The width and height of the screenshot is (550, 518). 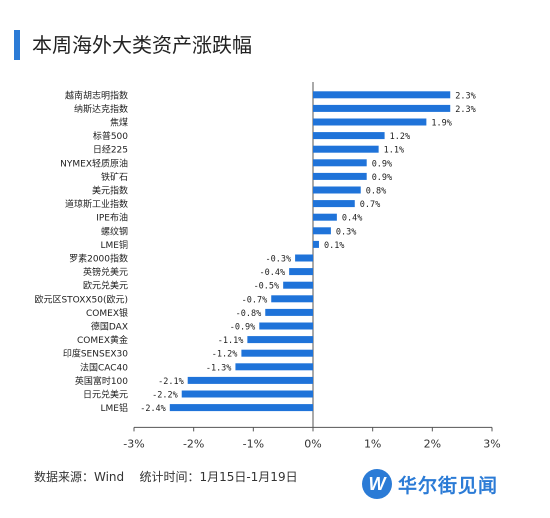 What do you see at coordinates (96, 95) in the screenshot?
I see `category-label: 越南胡志明指数` at bounding box center [96, 95].